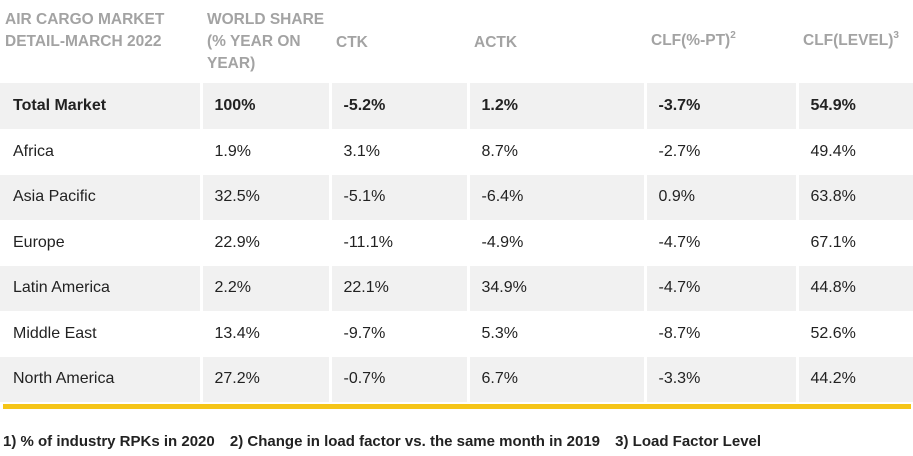  Describe the element at coordinates (55, 333) in the screenshot. I see `cell-region: Middle East` at that location.